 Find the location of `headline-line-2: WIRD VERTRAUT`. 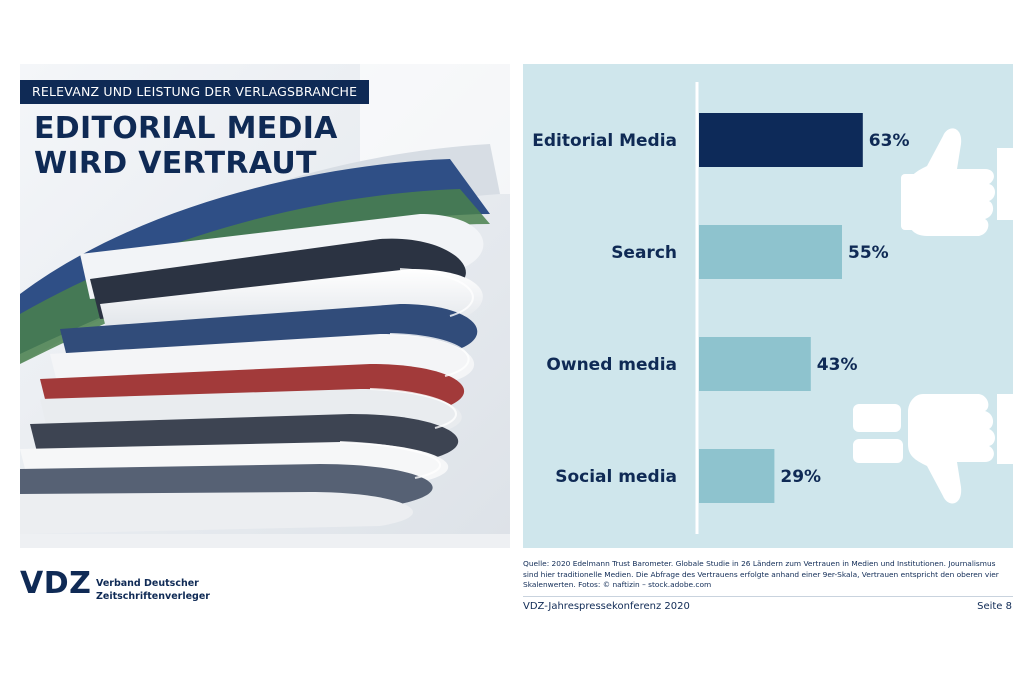

headline-line-2: WIRD VERTRAUT is located at coordinates (175, 163).